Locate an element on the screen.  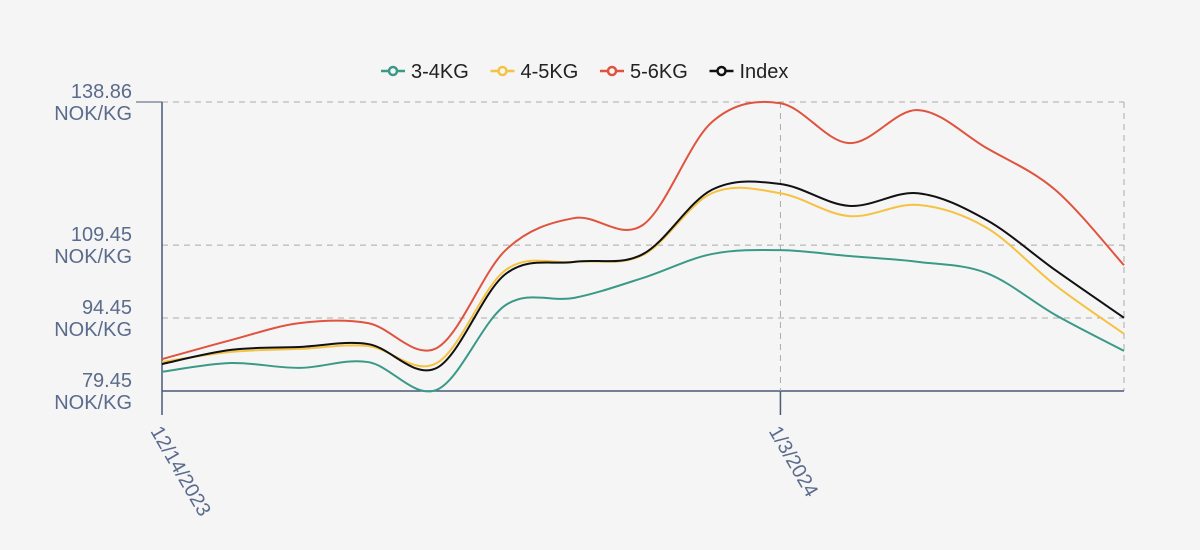
x-tick-label: 12/14/2023 is located at coordinates (180, 472).